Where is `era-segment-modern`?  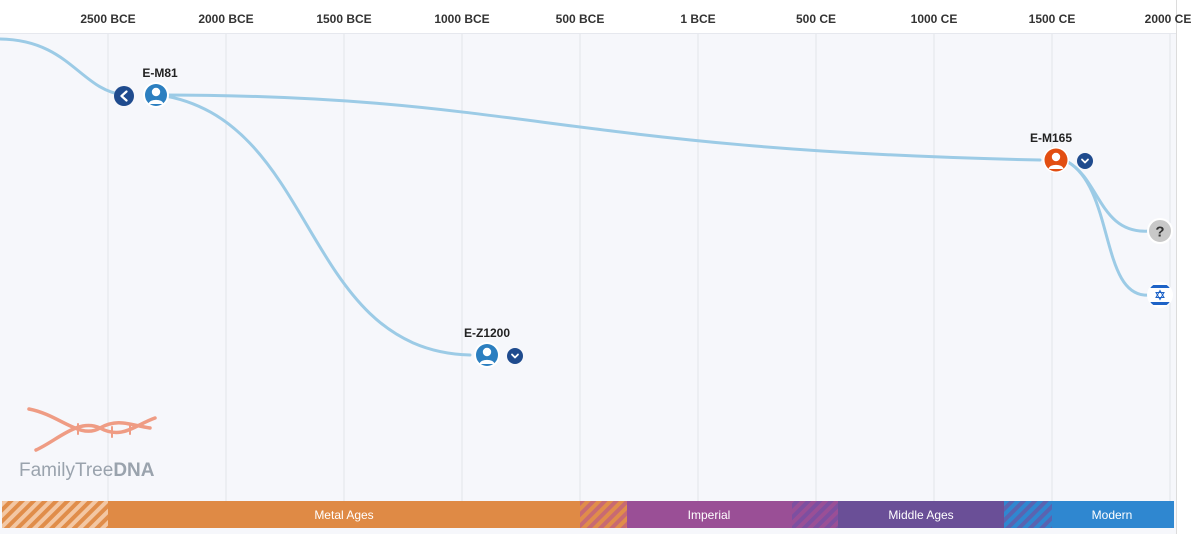 era-segment-modern is located at coordinates (1113, 514).